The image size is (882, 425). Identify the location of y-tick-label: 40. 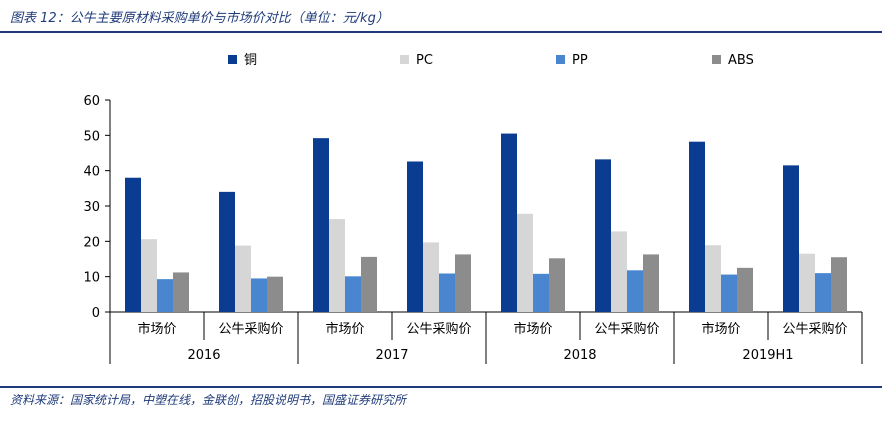
(91, 172).